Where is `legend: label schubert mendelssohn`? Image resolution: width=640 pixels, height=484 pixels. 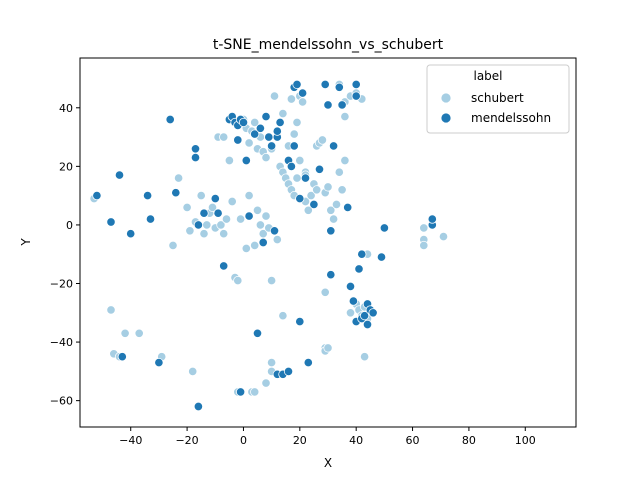 legend: label schubert mendelssohn is located at coordinates (498, 99).